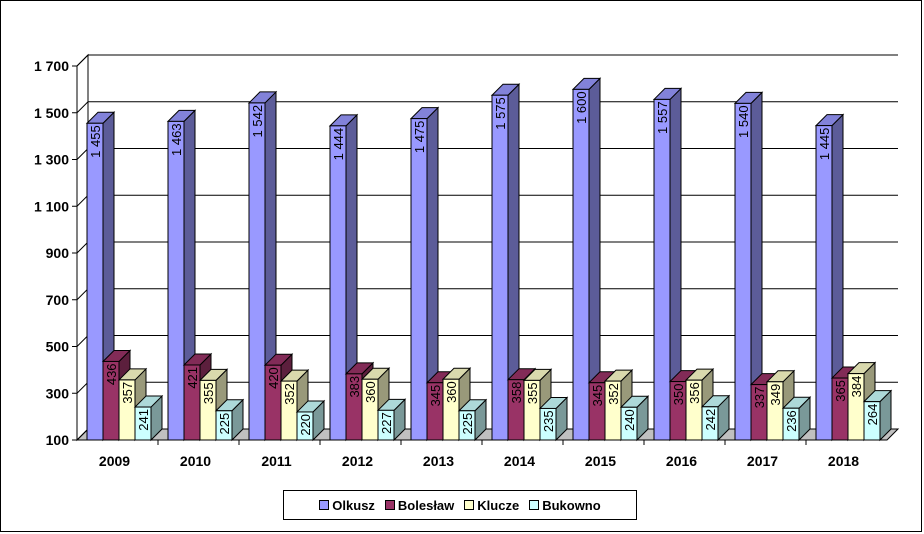 The image size is (924, 534). I want to click on data-label: 235, so click(548, 421).